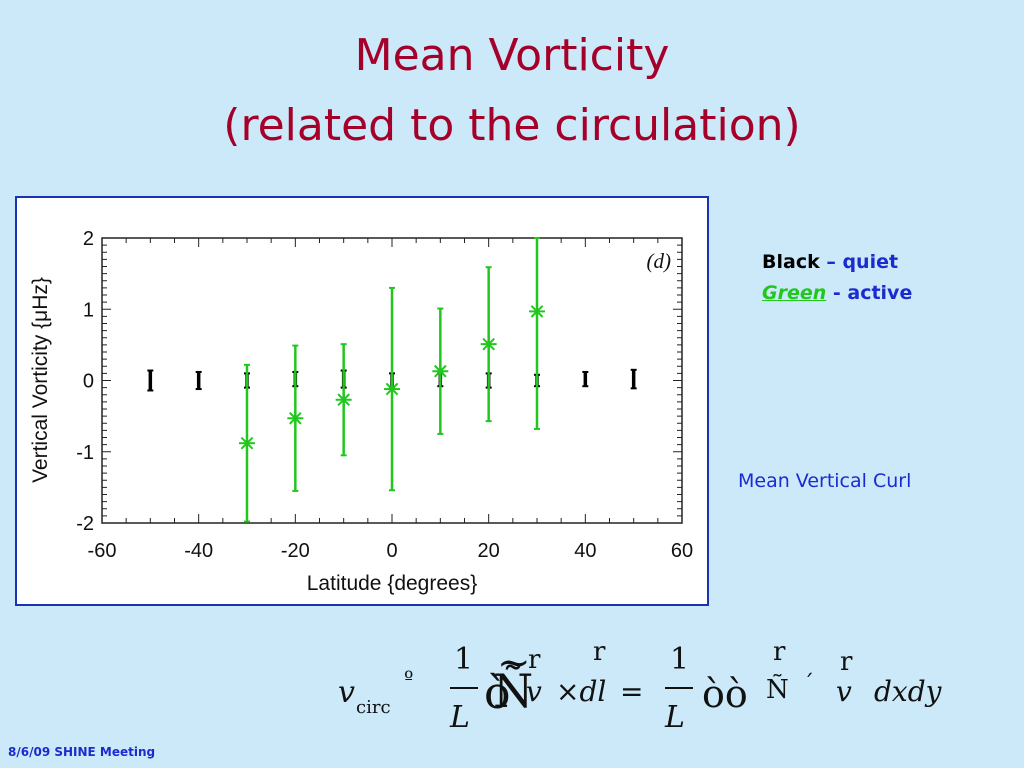  What do you see at coordinates (779, 652) in the screenshot?
I see `formula-vec-r3: r` at bounding box center [779, 652].